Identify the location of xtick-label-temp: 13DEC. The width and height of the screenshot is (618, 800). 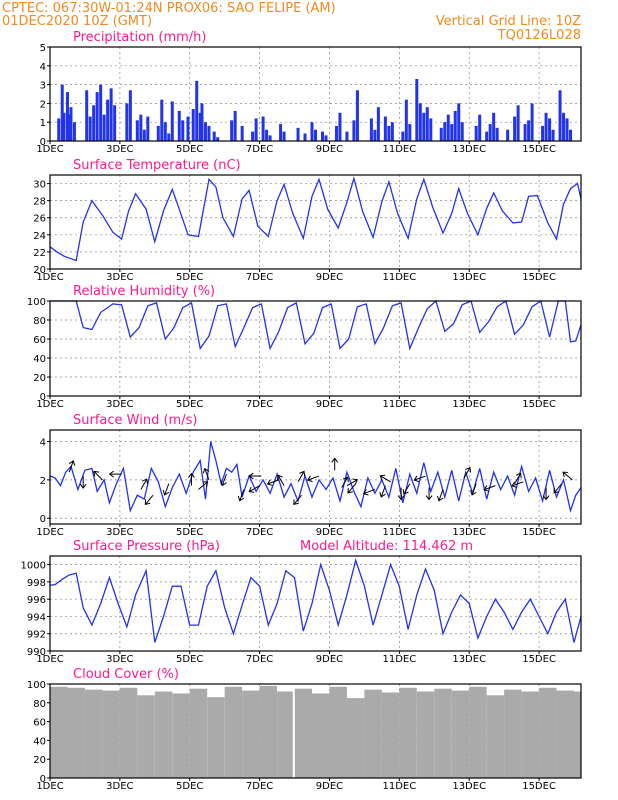
(469, 277).